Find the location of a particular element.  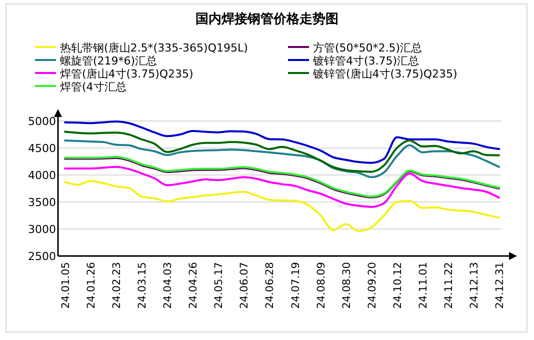

x-tick-label: 24.12.31 is located at coordinates (500, 285).